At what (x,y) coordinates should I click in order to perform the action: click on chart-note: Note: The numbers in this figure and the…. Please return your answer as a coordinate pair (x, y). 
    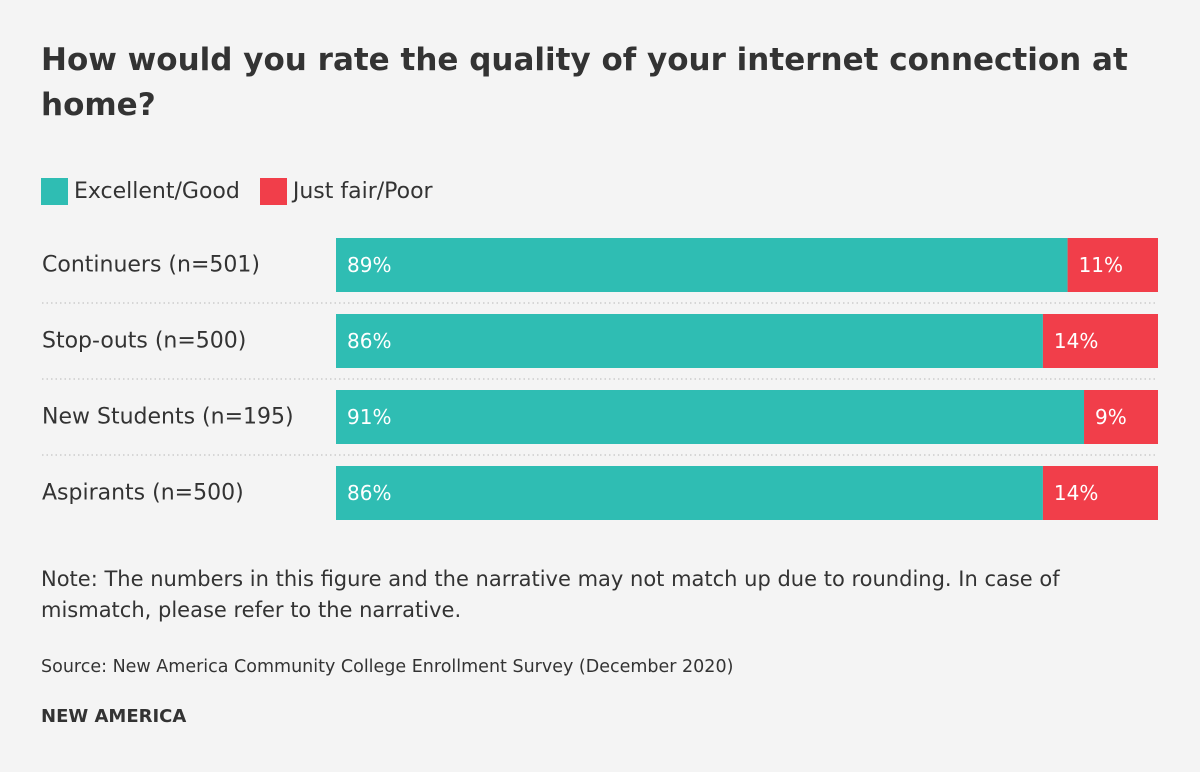
    Looking at the image, I should click on (550, 594).